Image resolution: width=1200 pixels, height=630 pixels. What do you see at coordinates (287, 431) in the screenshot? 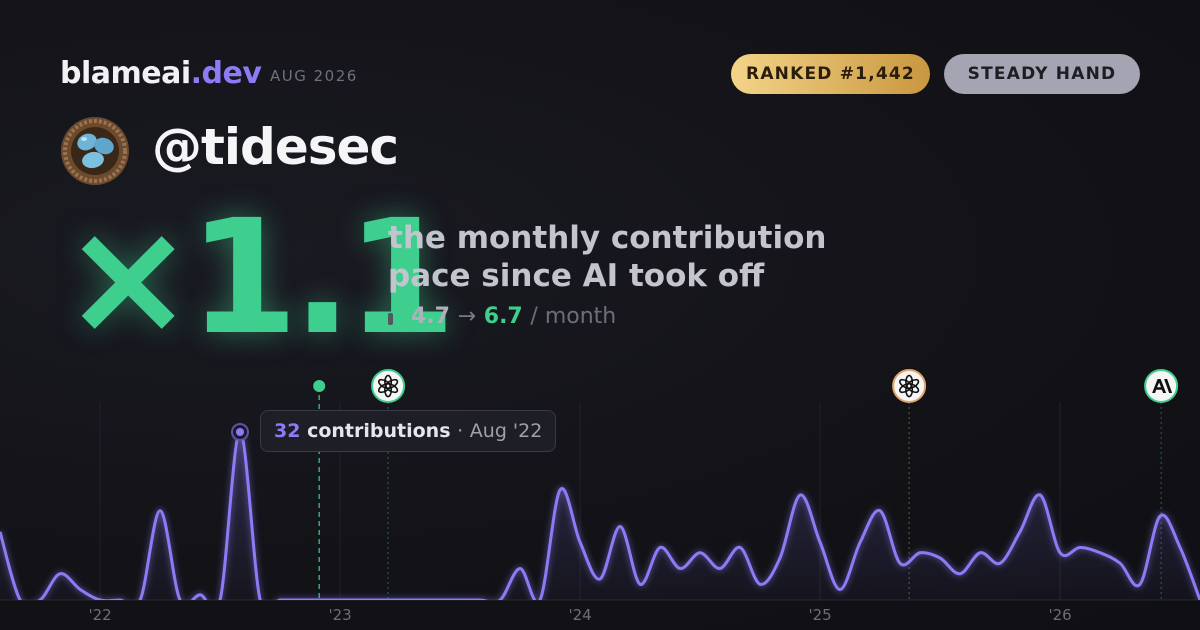
I see `tooltip-value: 32` at bounding box center [287, 431].